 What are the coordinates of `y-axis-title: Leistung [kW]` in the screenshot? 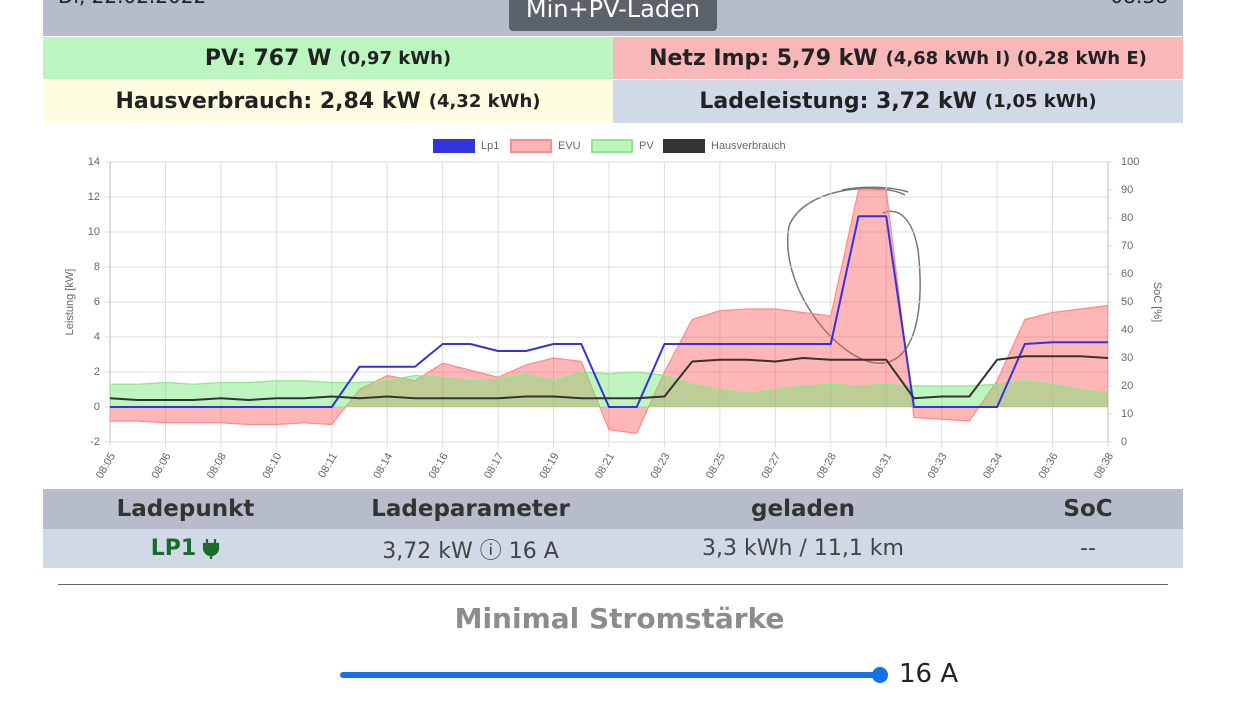 It's located at (70, 302).